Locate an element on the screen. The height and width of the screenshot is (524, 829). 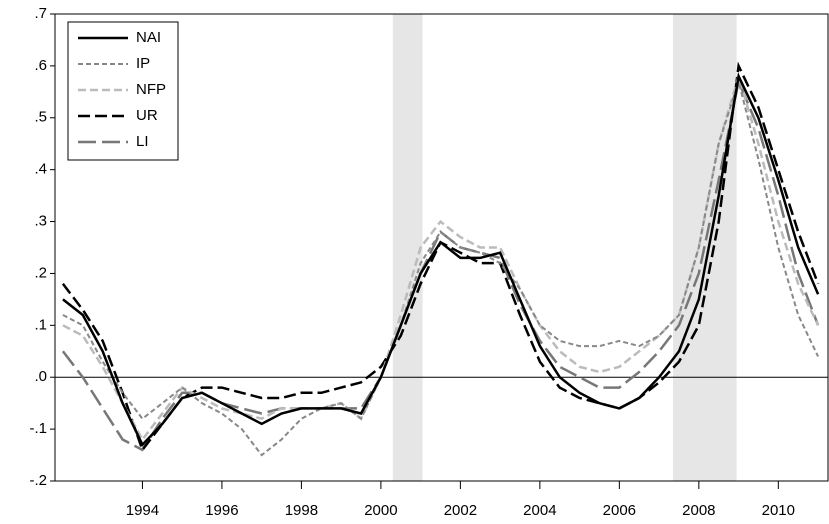
legend-label: UR is located at coordinates (147, 115).